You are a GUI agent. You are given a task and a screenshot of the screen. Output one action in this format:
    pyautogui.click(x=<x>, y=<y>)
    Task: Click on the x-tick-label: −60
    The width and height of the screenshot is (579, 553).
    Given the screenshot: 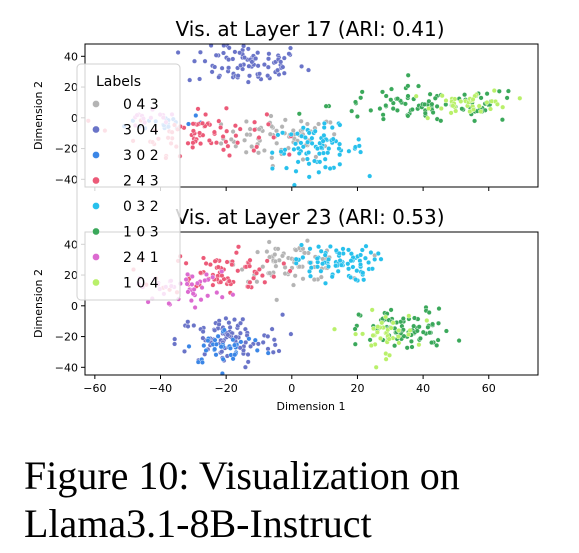 What is the action you would take?
    pyautogui.click(x=94, y=388)
    